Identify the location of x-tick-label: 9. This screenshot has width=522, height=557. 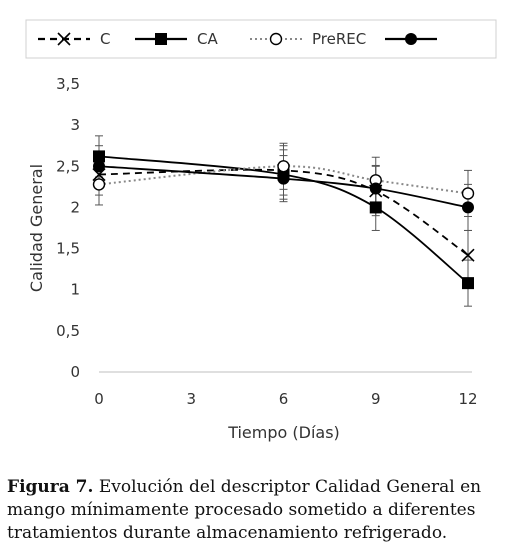
(376, 399).